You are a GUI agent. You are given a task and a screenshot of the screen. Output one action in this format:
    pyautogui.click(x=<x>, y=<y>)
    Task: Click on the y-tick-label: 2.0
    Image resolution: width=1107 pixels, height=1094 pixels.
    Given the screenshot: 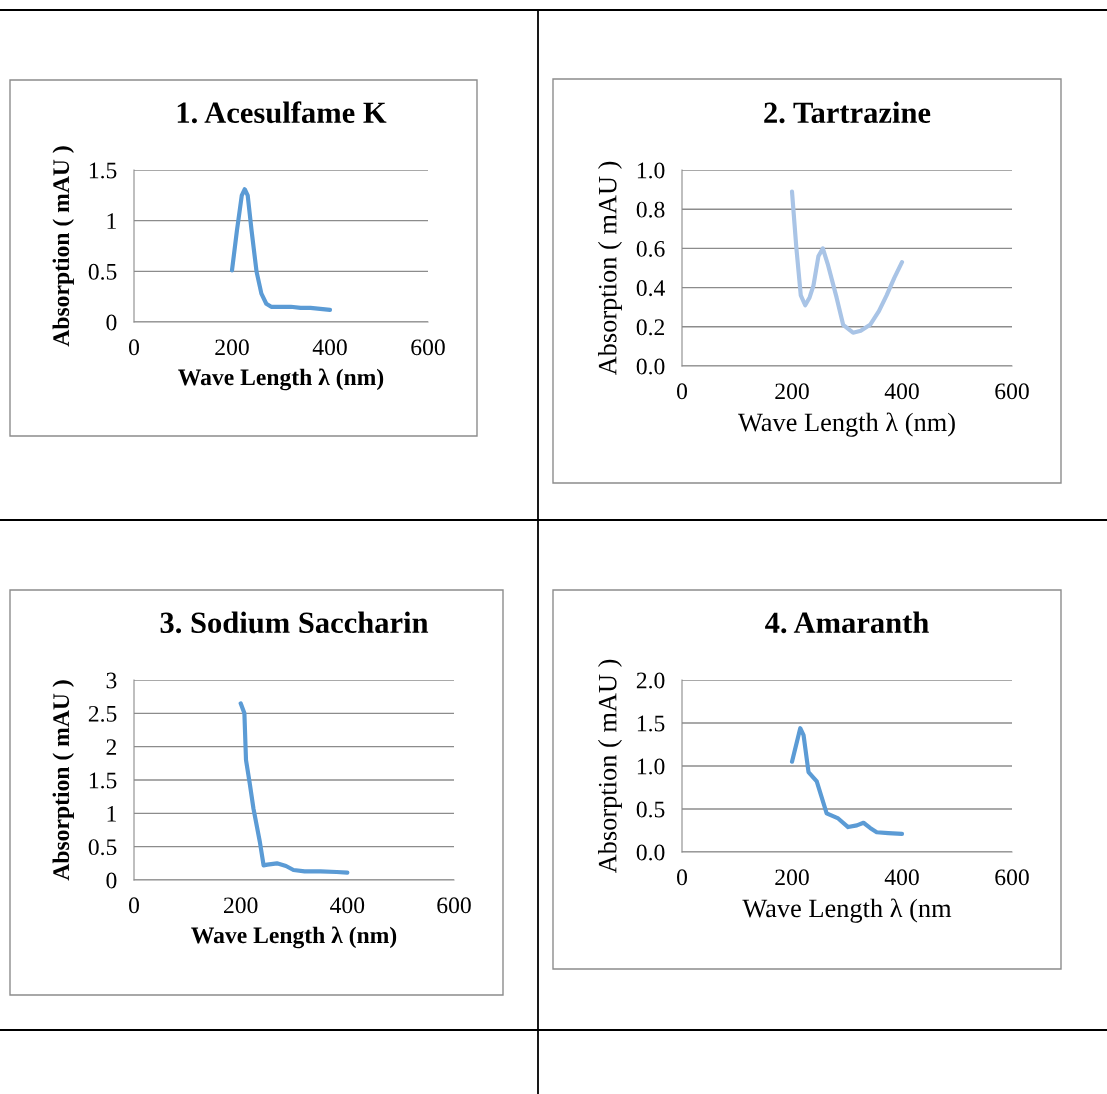 What is the action you would take?
    pyautogui.click(x=650, y=680)
    